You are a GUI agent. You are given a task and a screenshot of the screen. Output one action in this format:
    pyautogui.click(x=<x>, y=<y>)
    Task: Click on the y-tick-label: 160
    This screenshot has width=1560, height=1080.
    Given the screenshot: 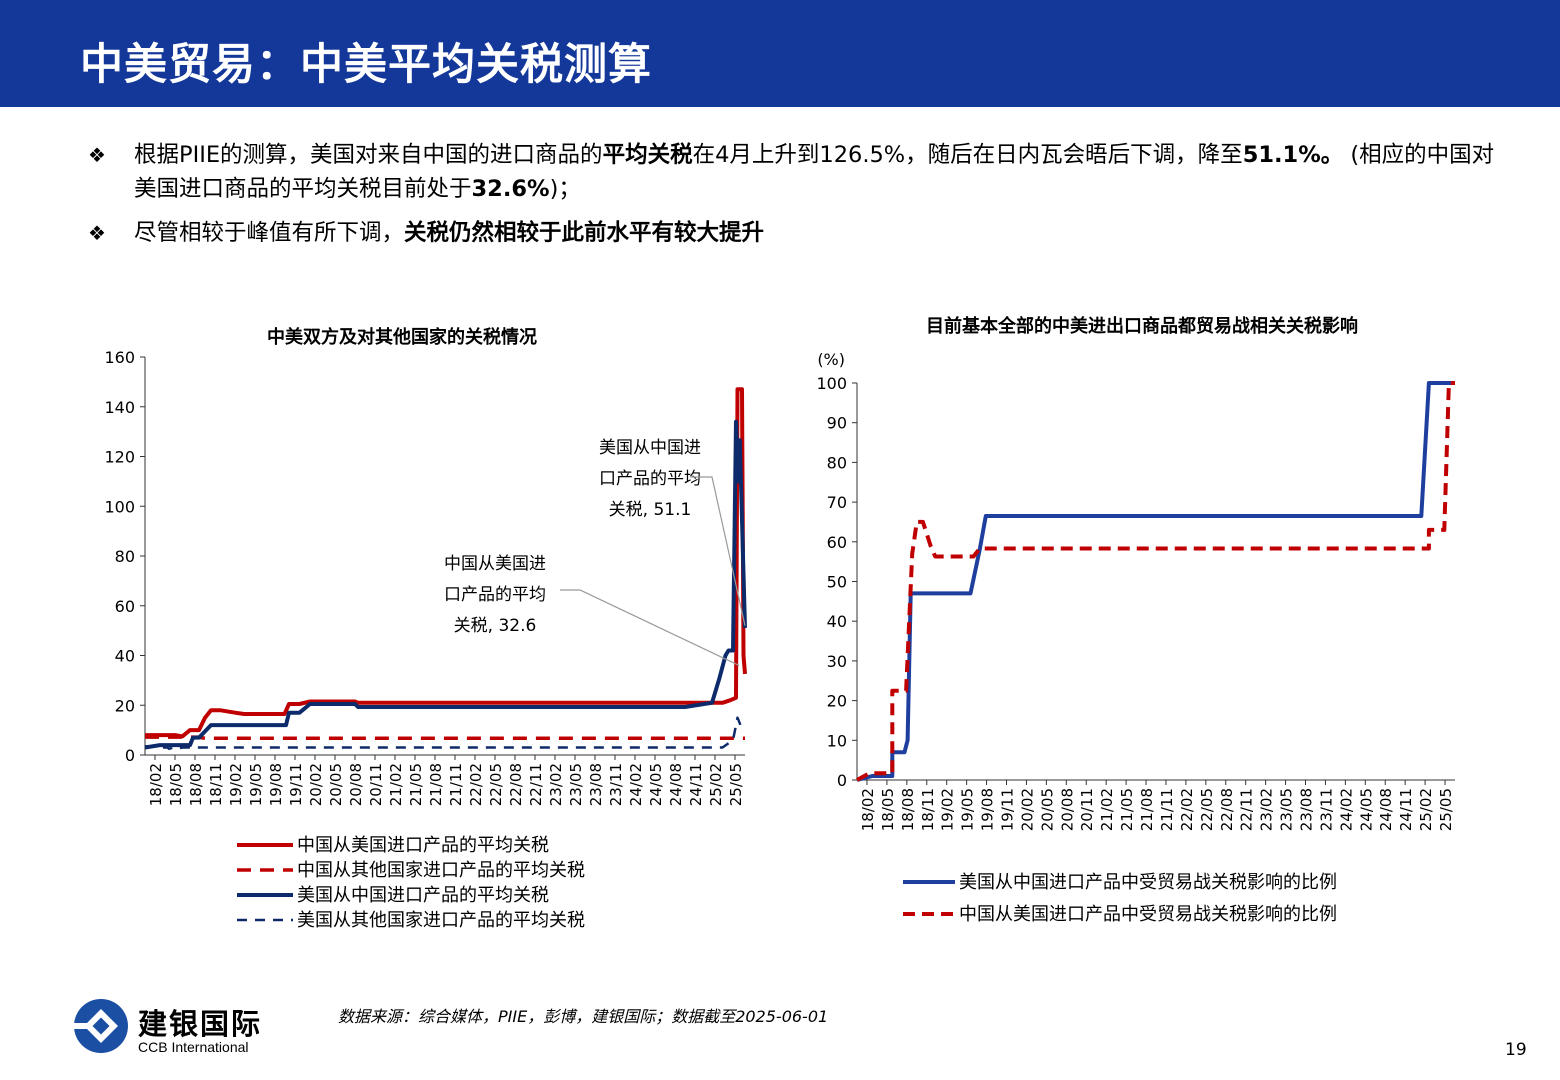 What is the action you would take?
    pyautogui.click(x=119, y=357)
    